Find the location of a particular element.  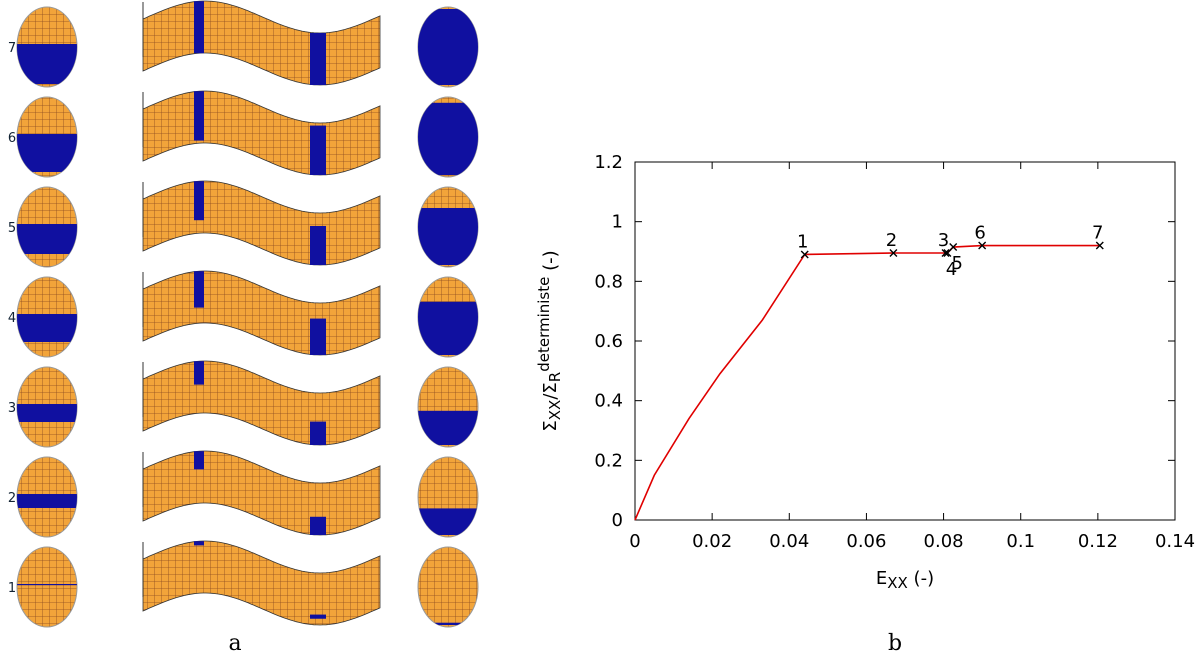

y-tick-label: 1.2 is located at coordinates (608, 162).